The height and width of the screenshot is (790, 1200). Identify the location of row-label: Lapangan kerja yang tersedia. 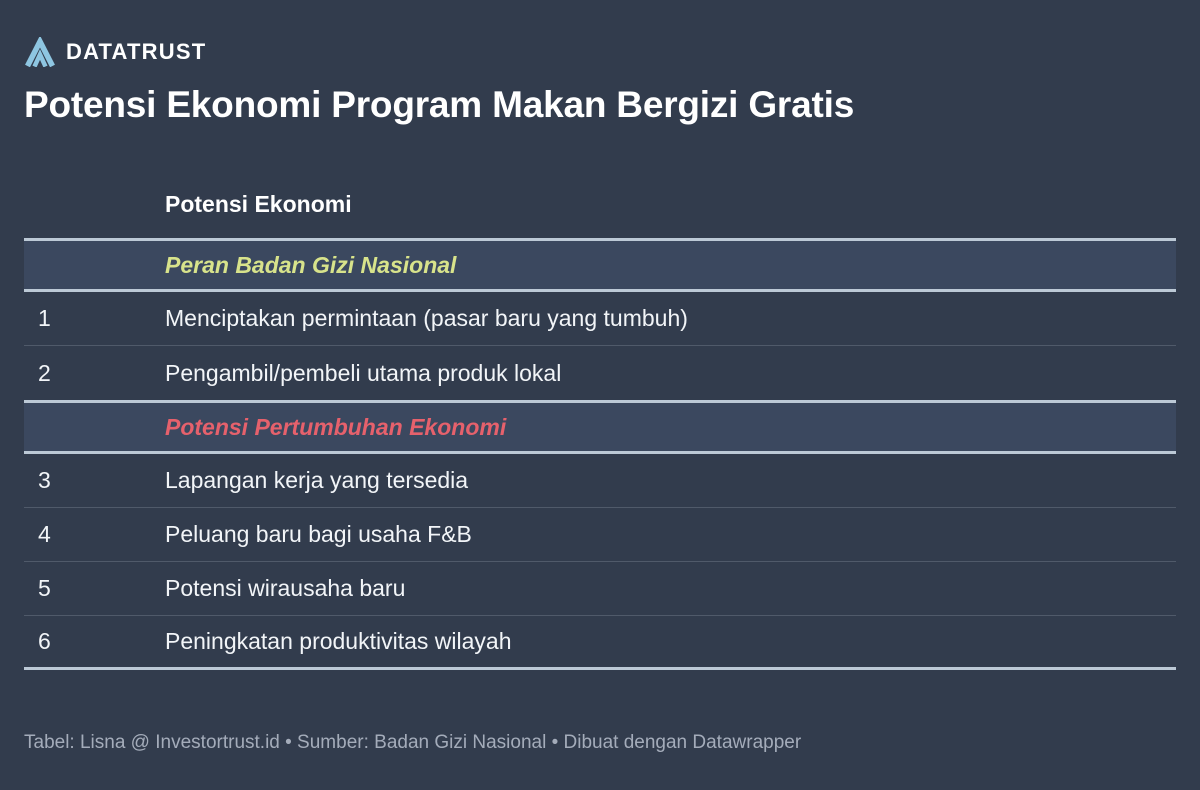
(317, 480).